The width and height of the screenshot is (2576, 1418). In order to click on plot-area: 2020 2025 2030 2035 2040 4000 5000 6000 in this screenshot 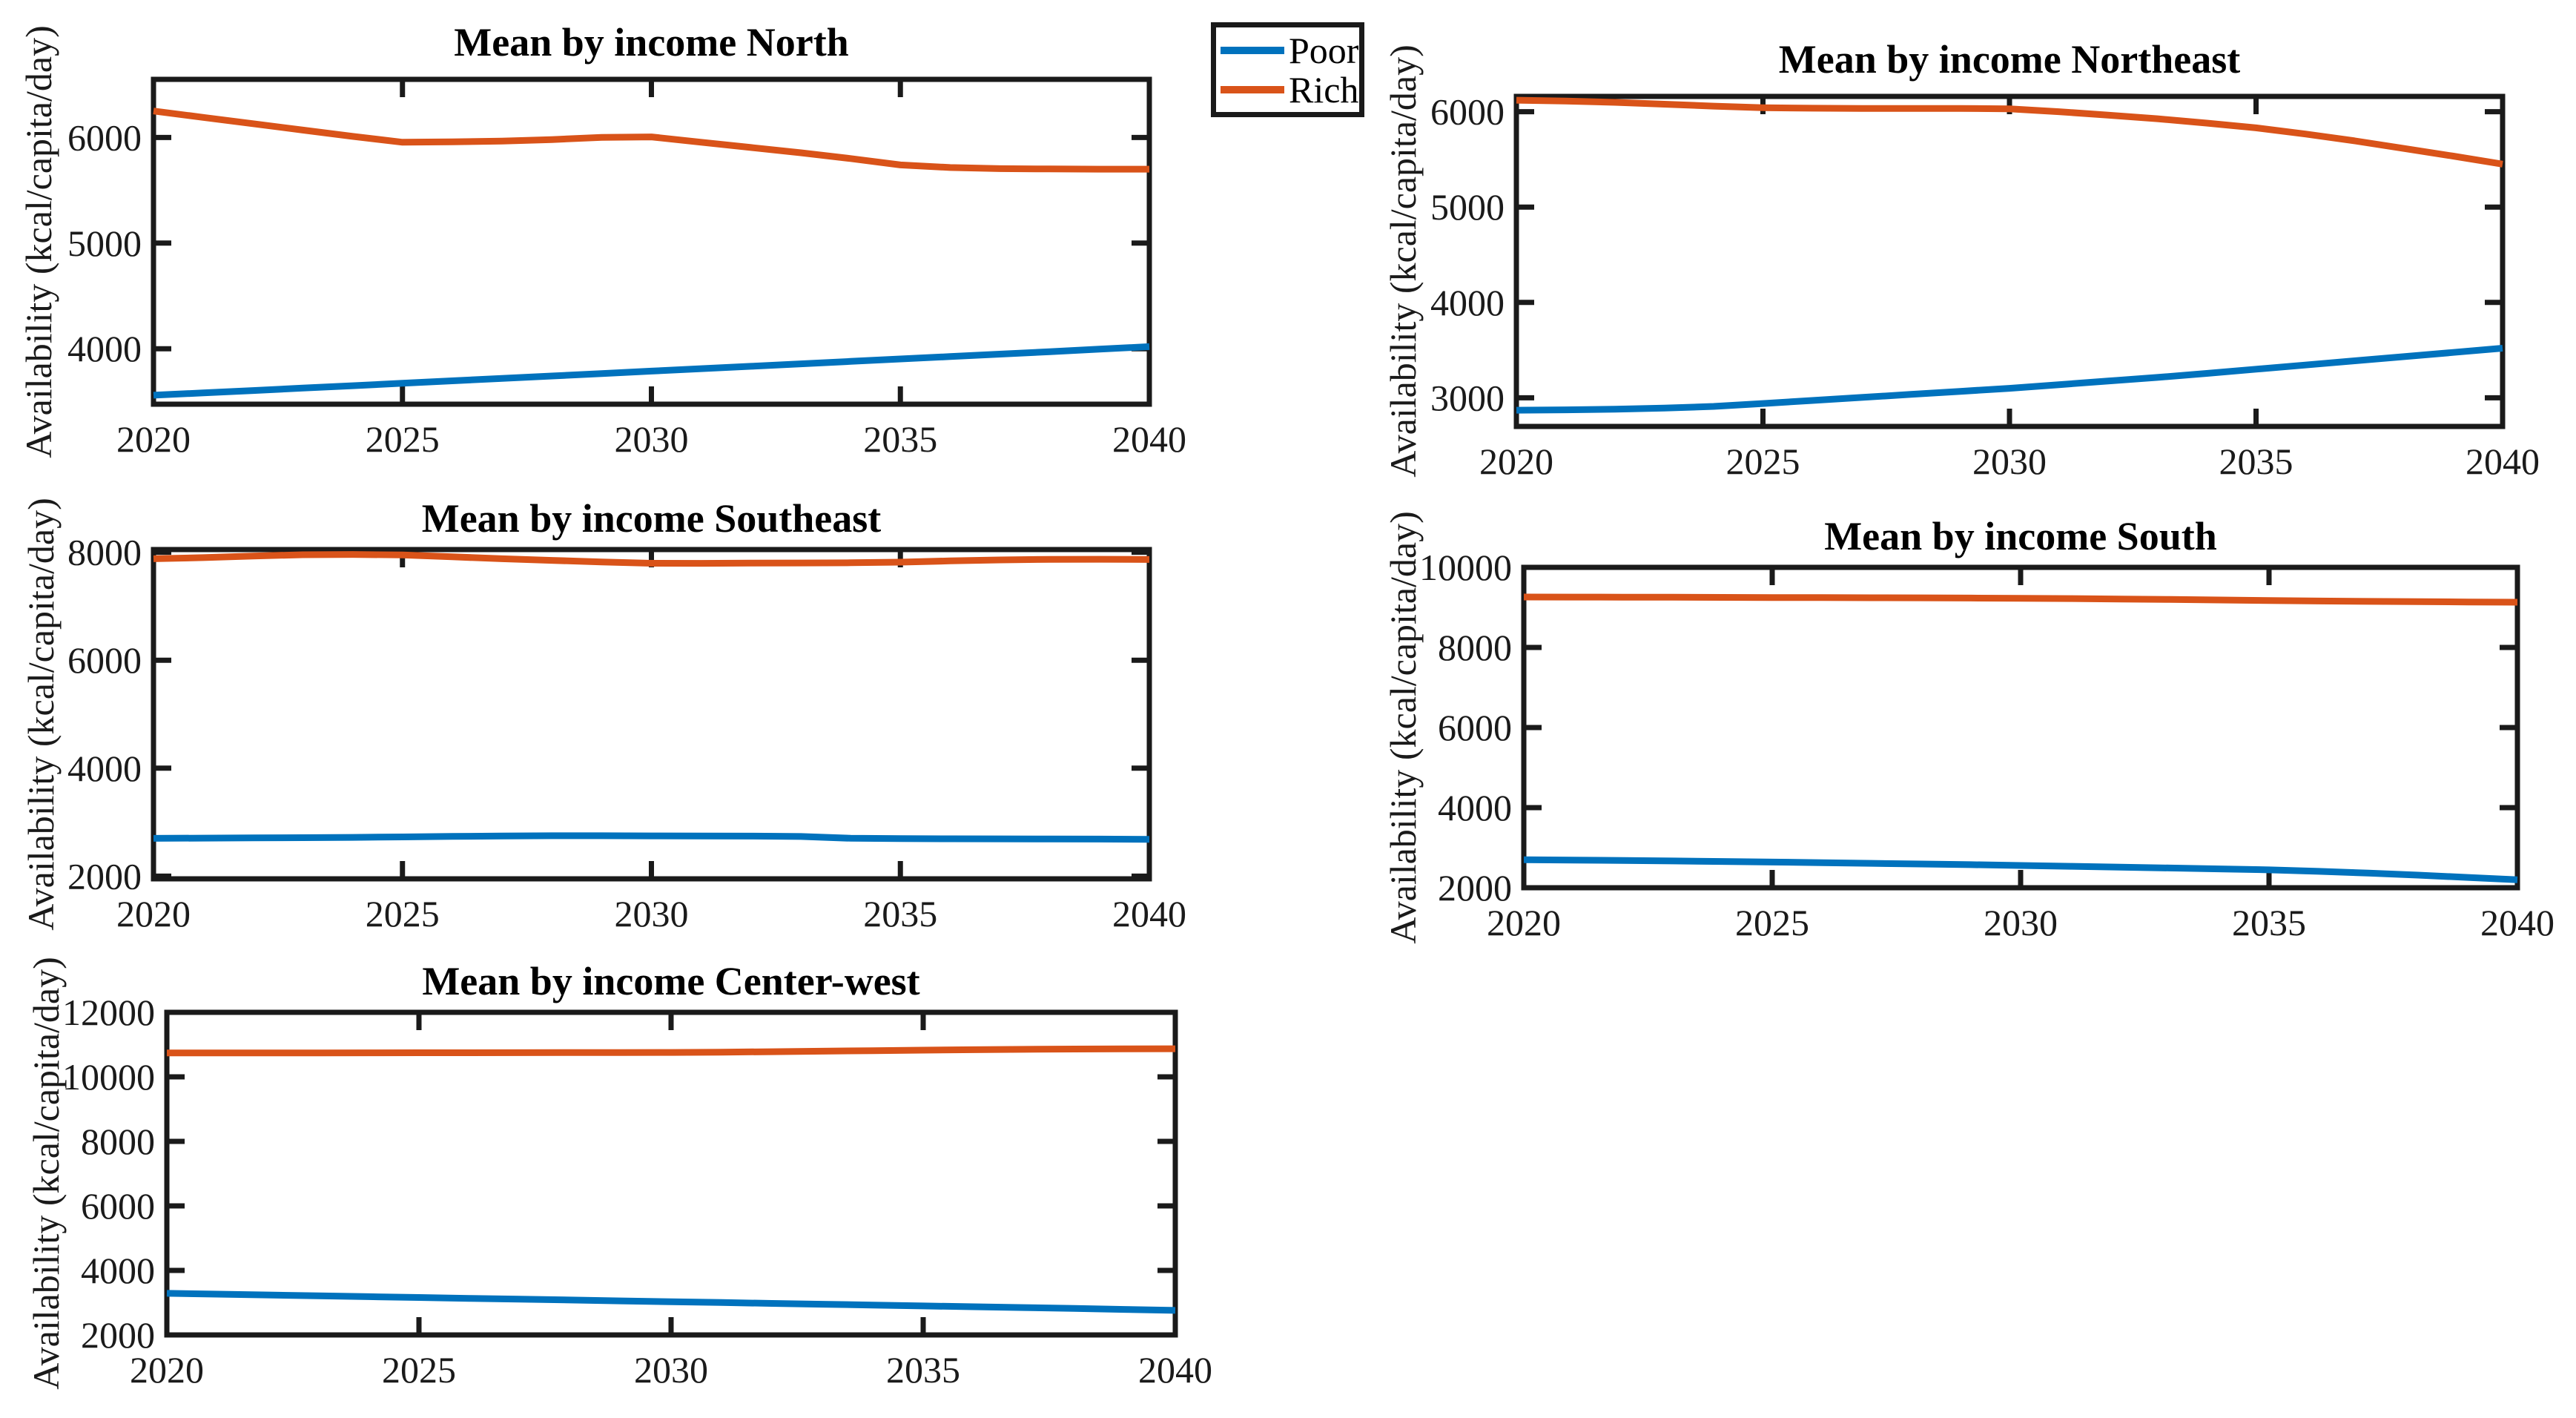, I will do `click(626, 268)`.